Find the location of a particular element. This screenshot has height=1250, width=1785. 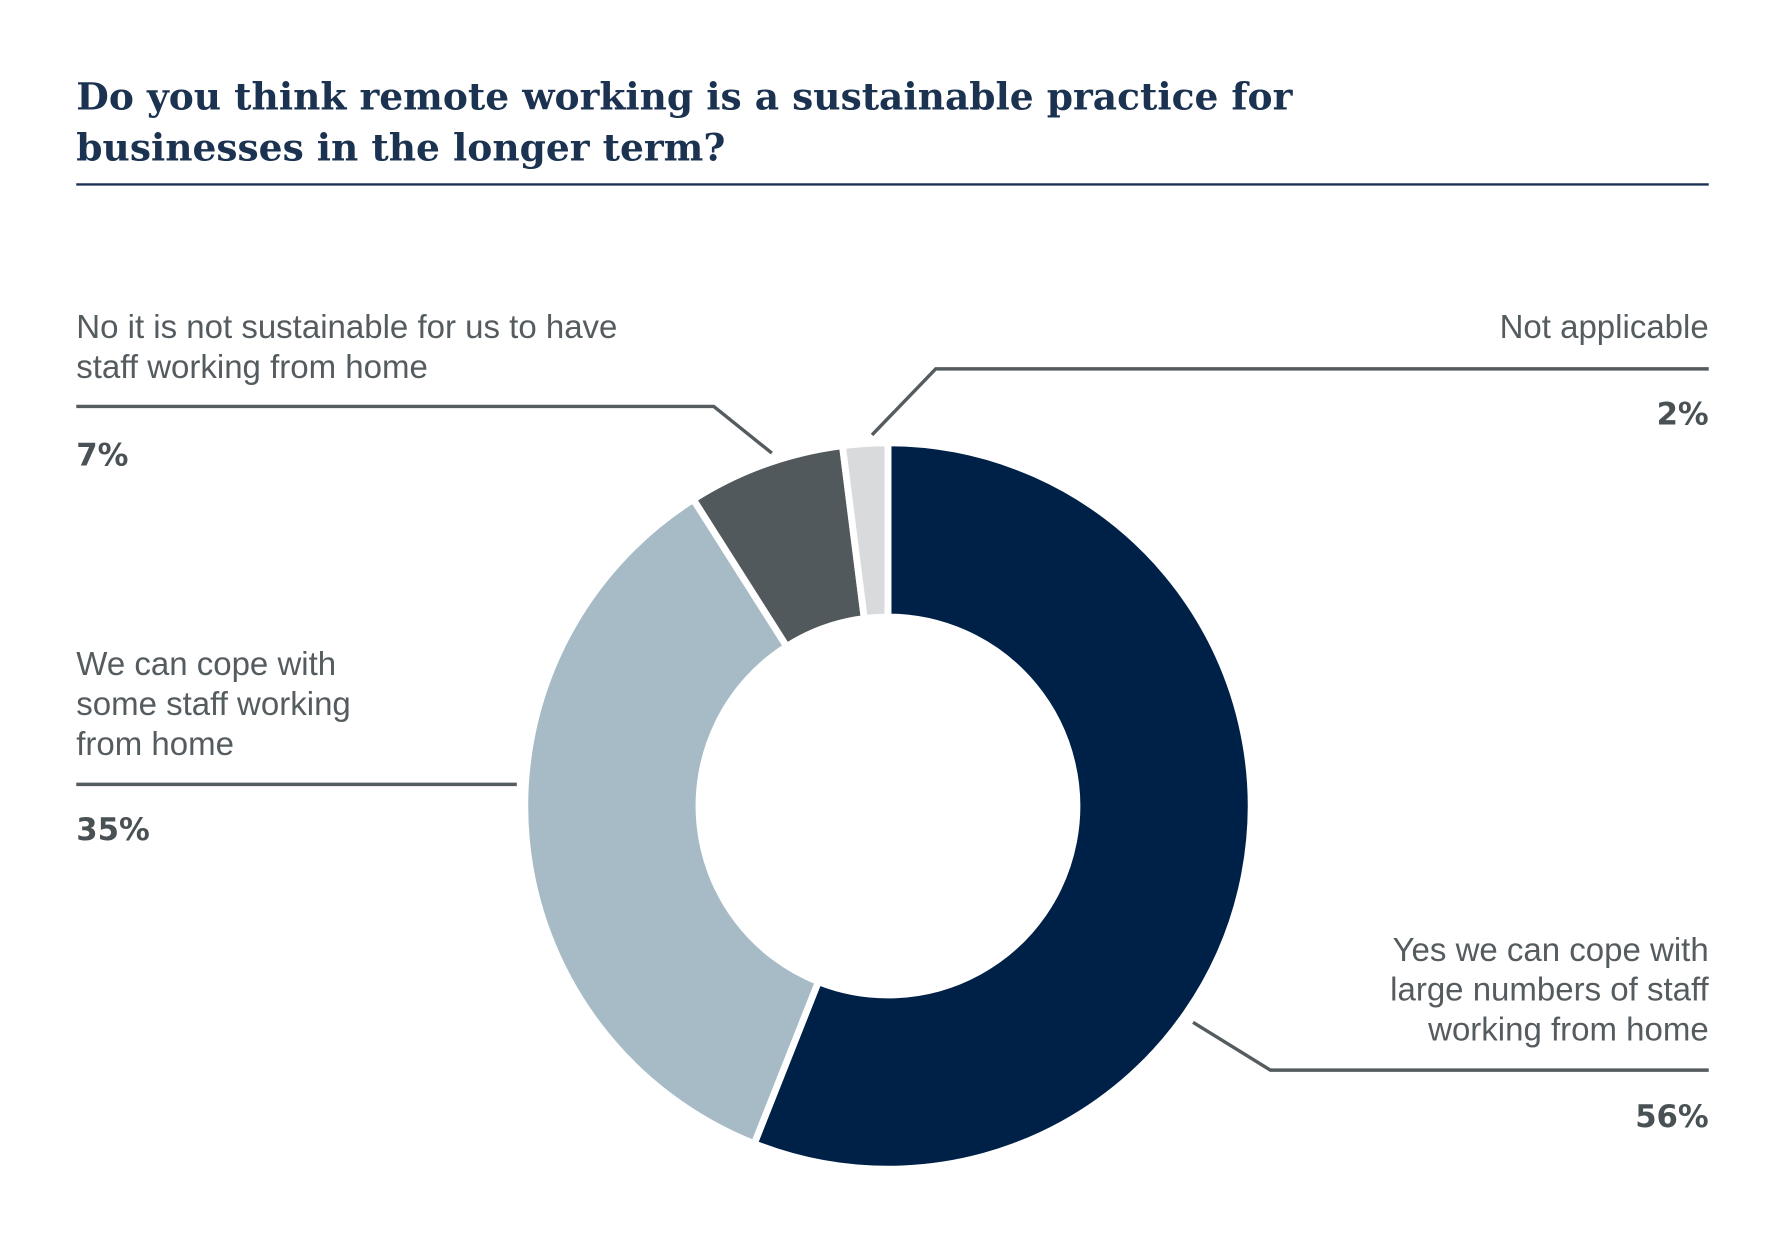

label-not-sustainable-line-2: staff working from home is located at coordinates (252, 366).